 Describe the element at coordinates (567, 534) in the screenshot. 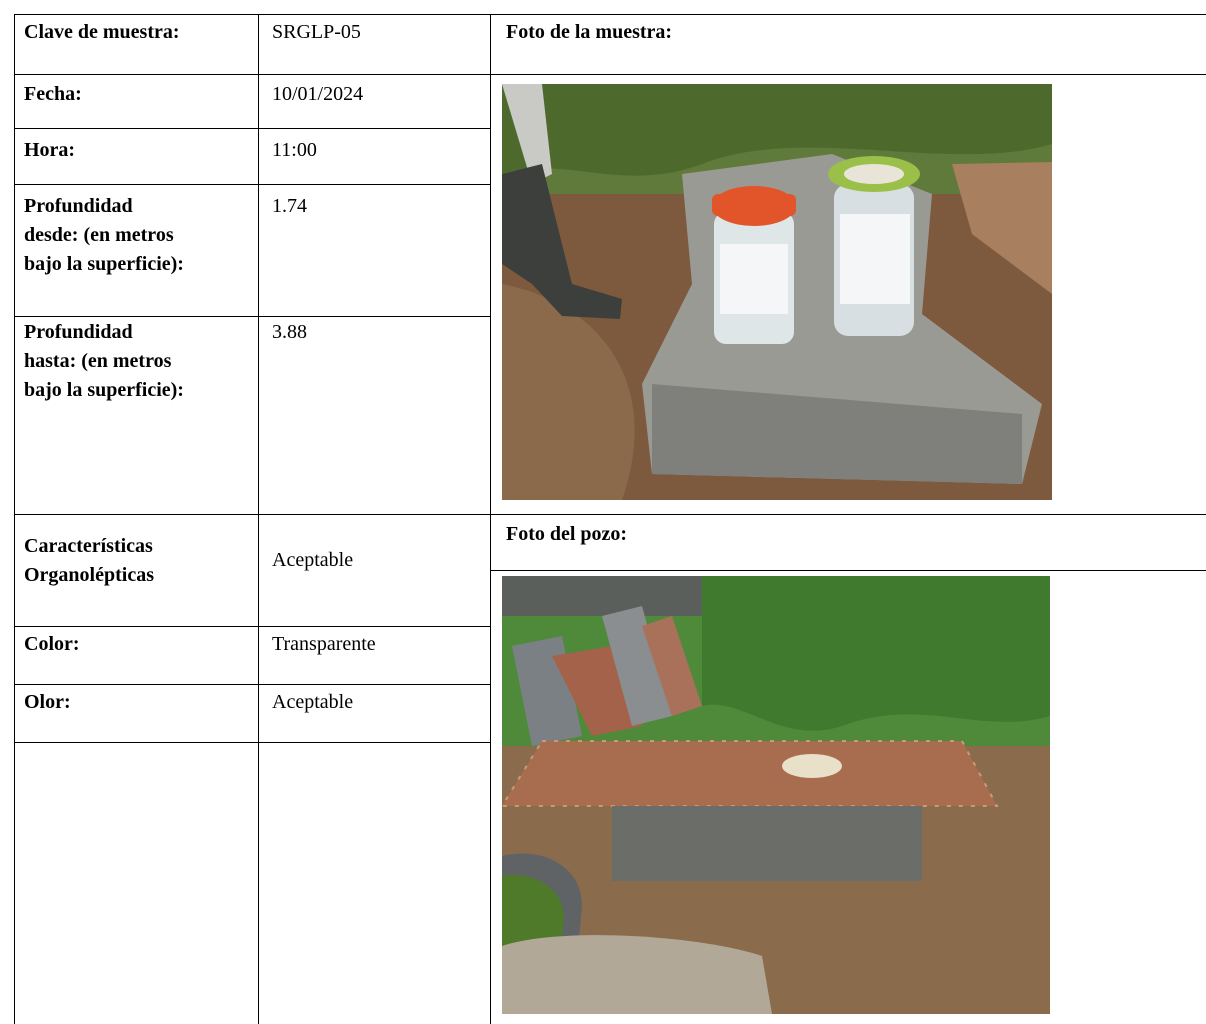

I see `photo-label: Foto del pozo:` at that location.